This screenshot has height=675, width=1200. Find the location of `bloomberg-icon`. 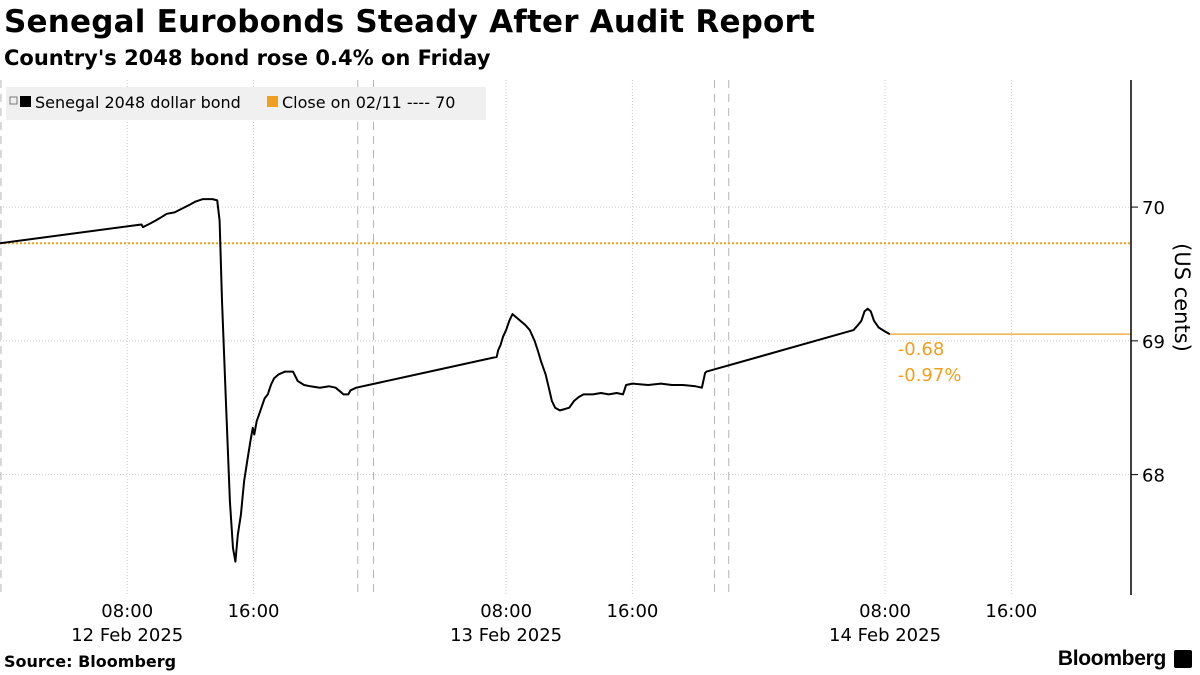

bloomberg-icon is located at coordinates (1183, 659).